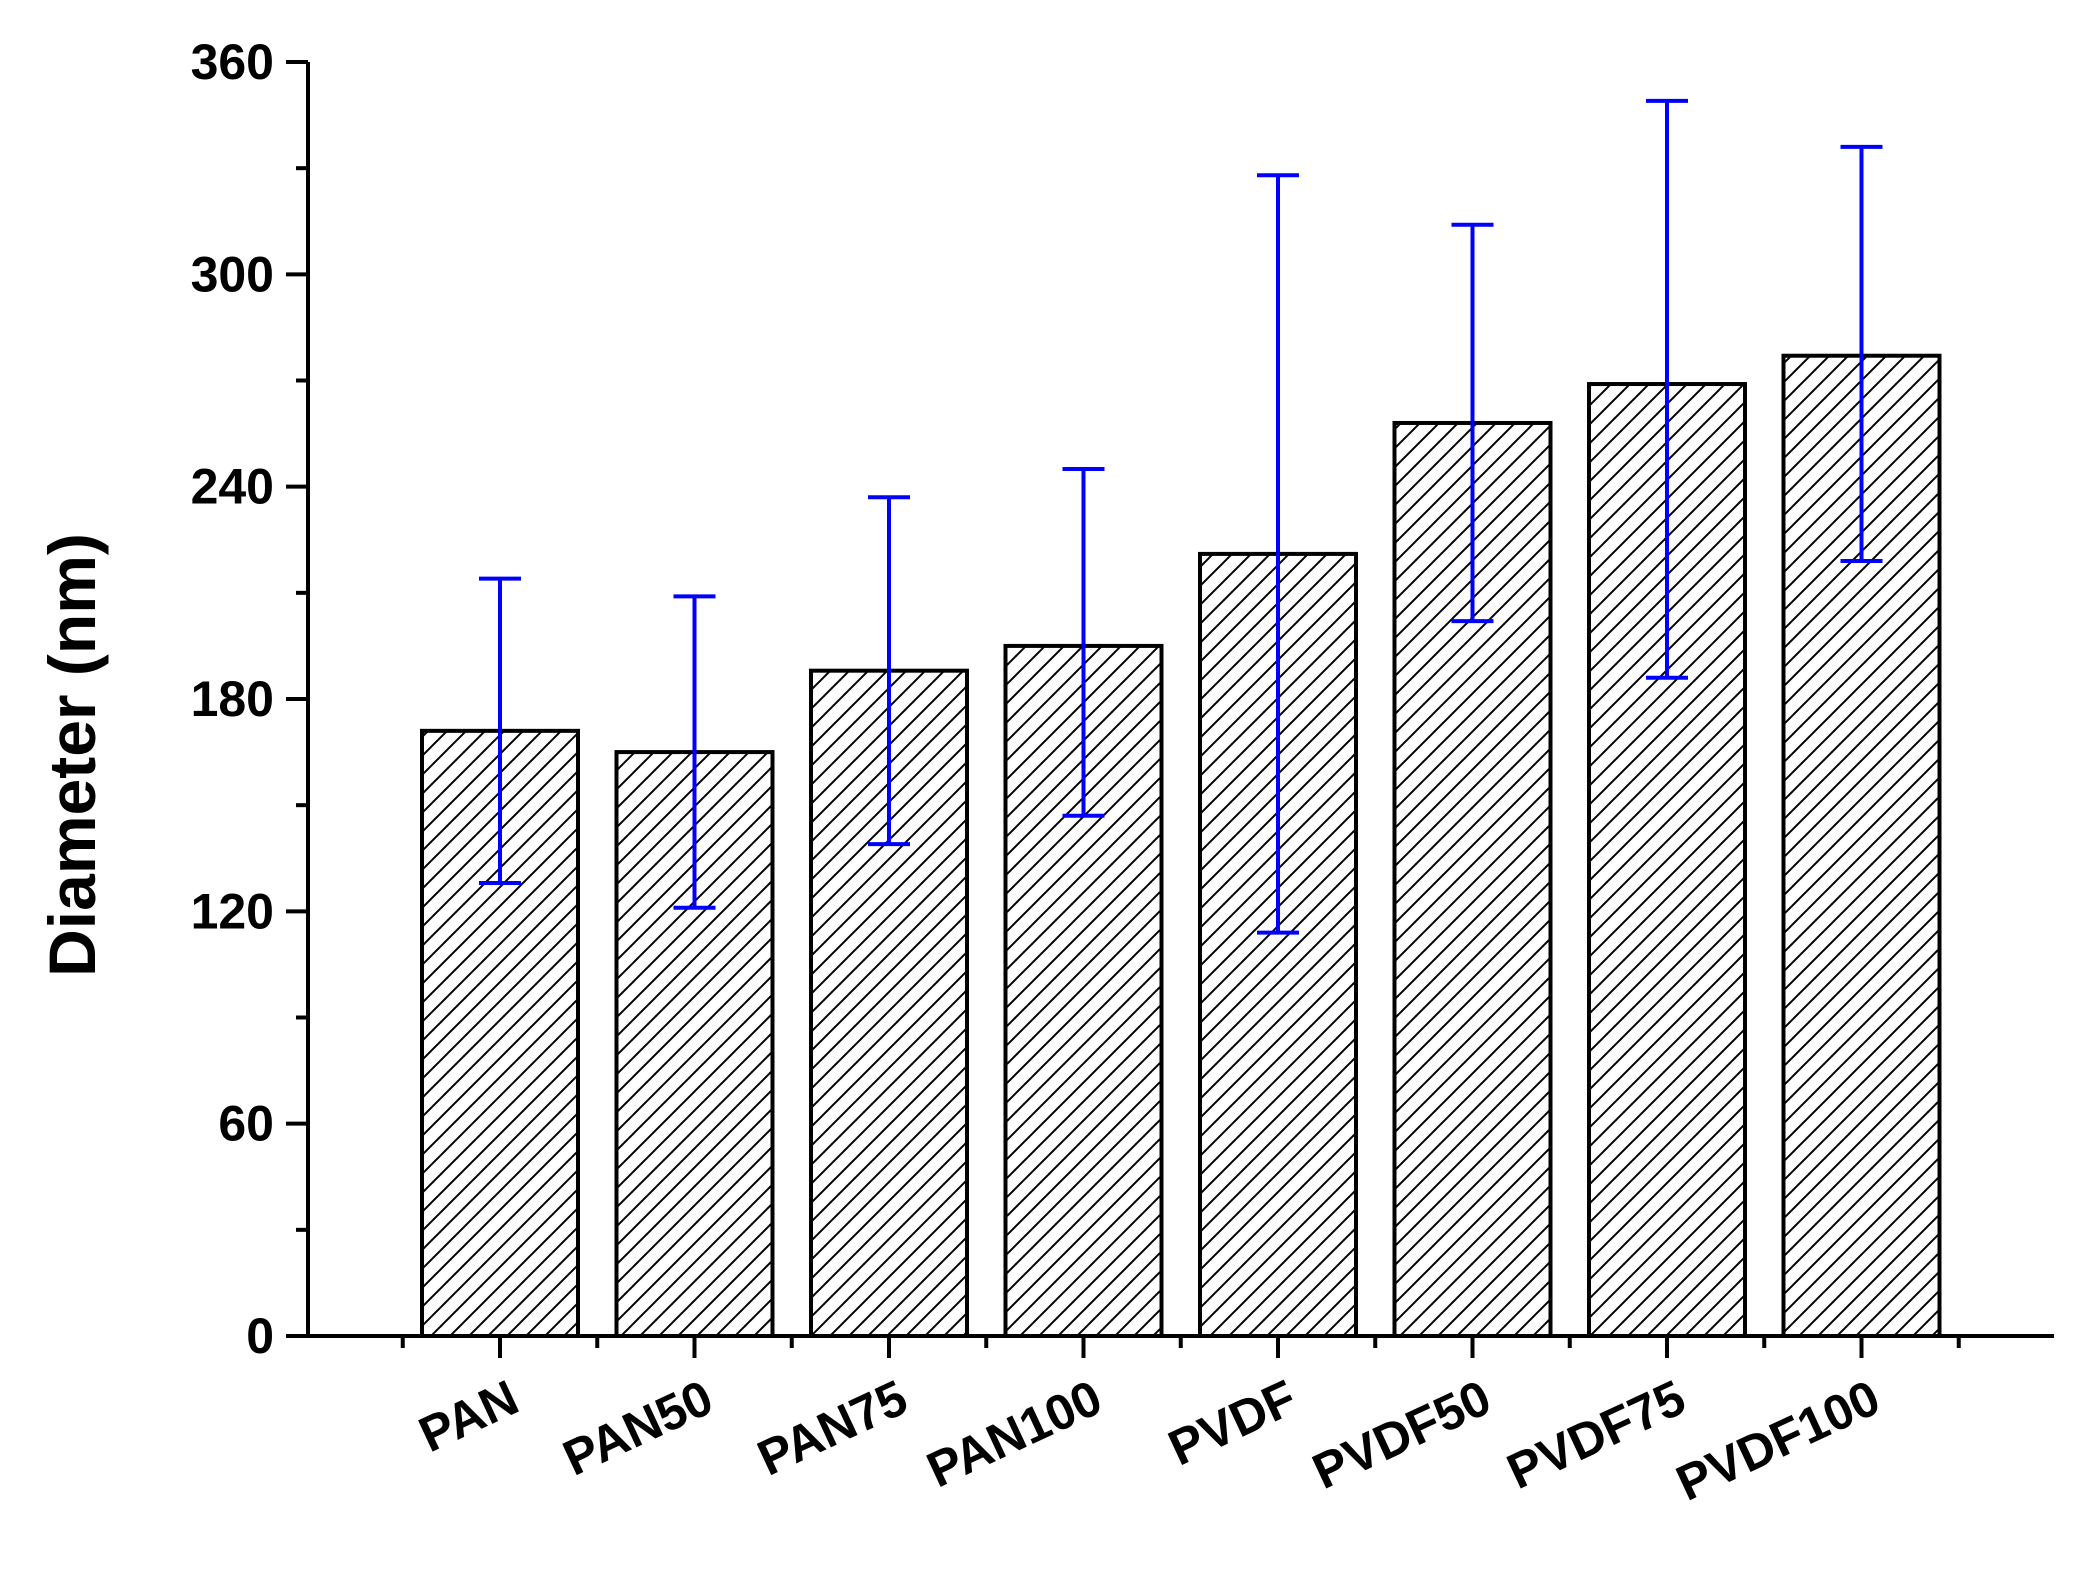 Image resolution: width=2084 pixels, height=1582 pixels. What do you see at coordinates (1015, 1433) in the screenshot?
I see `x-tick-label-pan100: PAN100` at bounding box center [1015, 1433].